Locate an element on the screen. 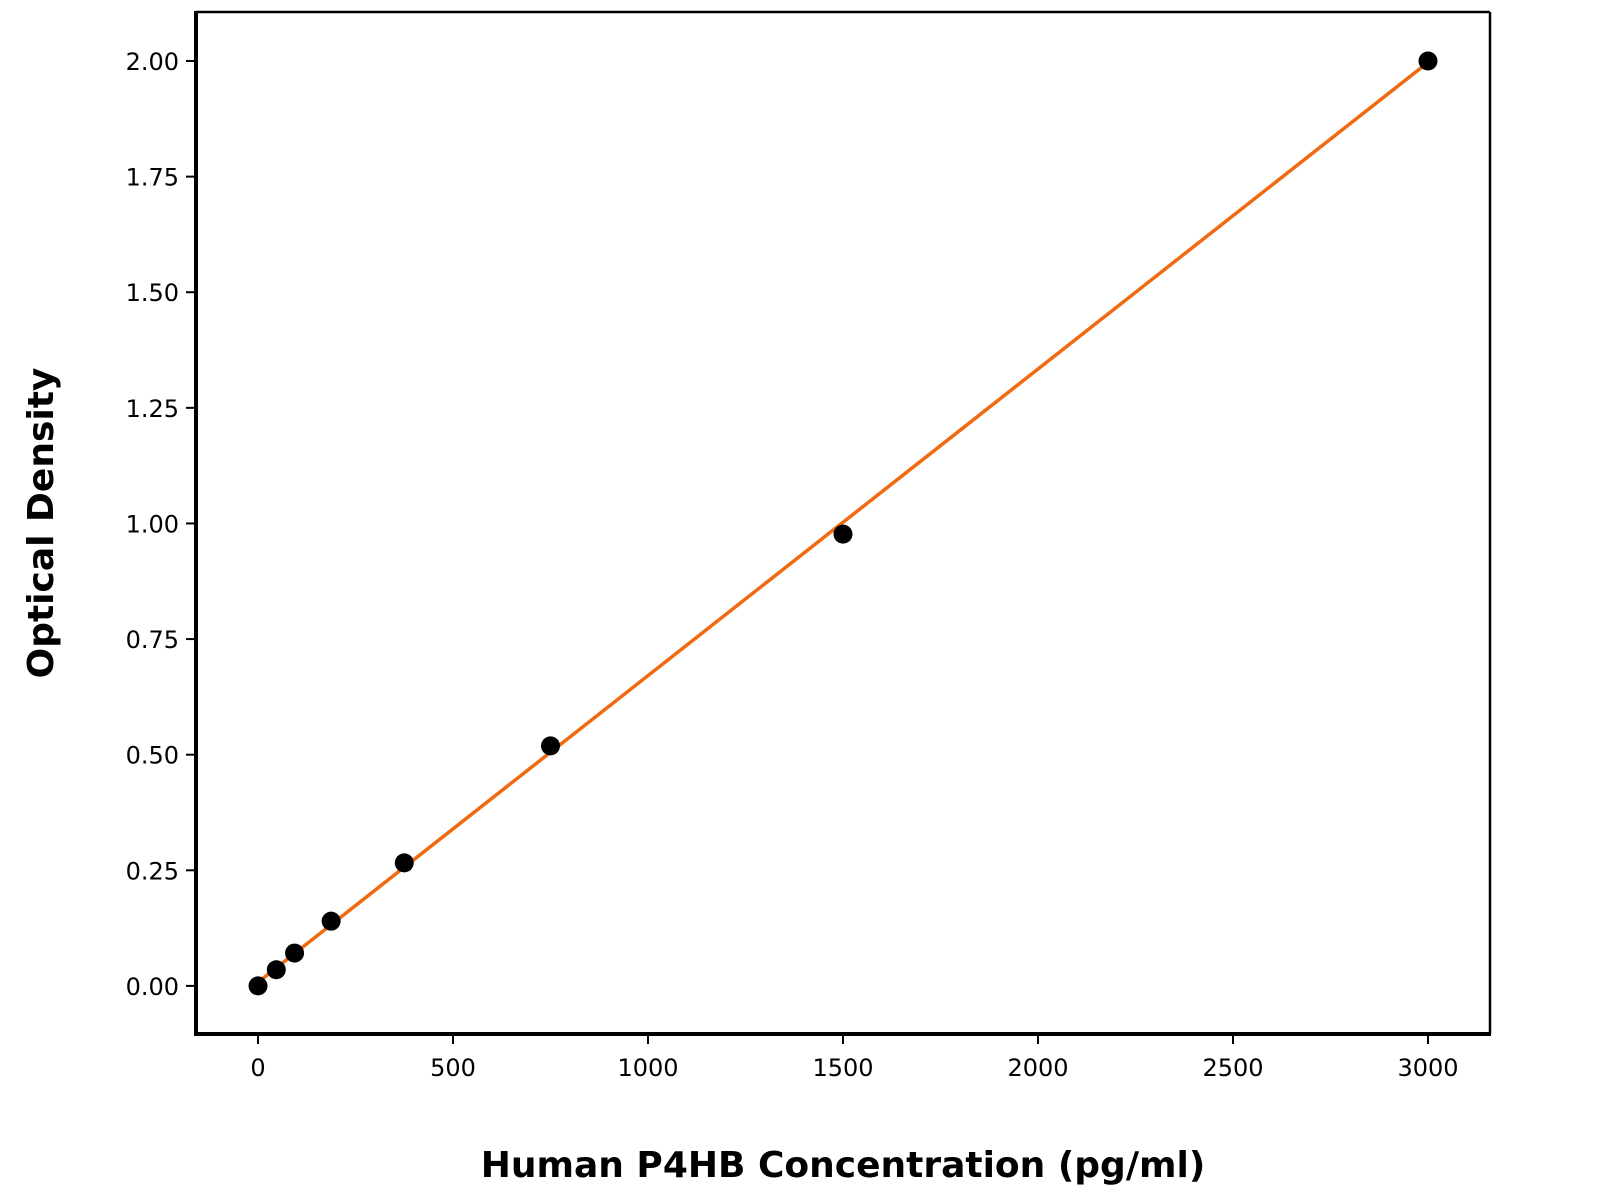 This screenshot has width=1600, height=1200. x-tick-label: 1000 is located at coordinates (647, 1068).